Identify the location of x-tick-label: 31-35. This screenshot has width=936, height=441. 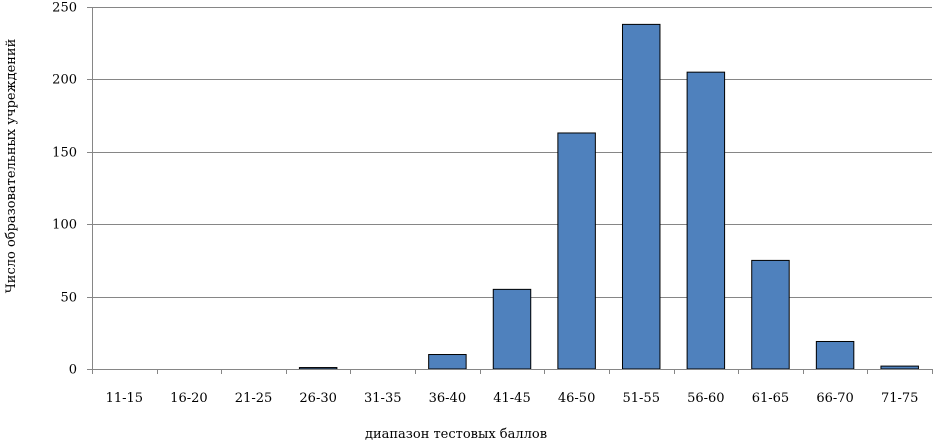
(382, 398).